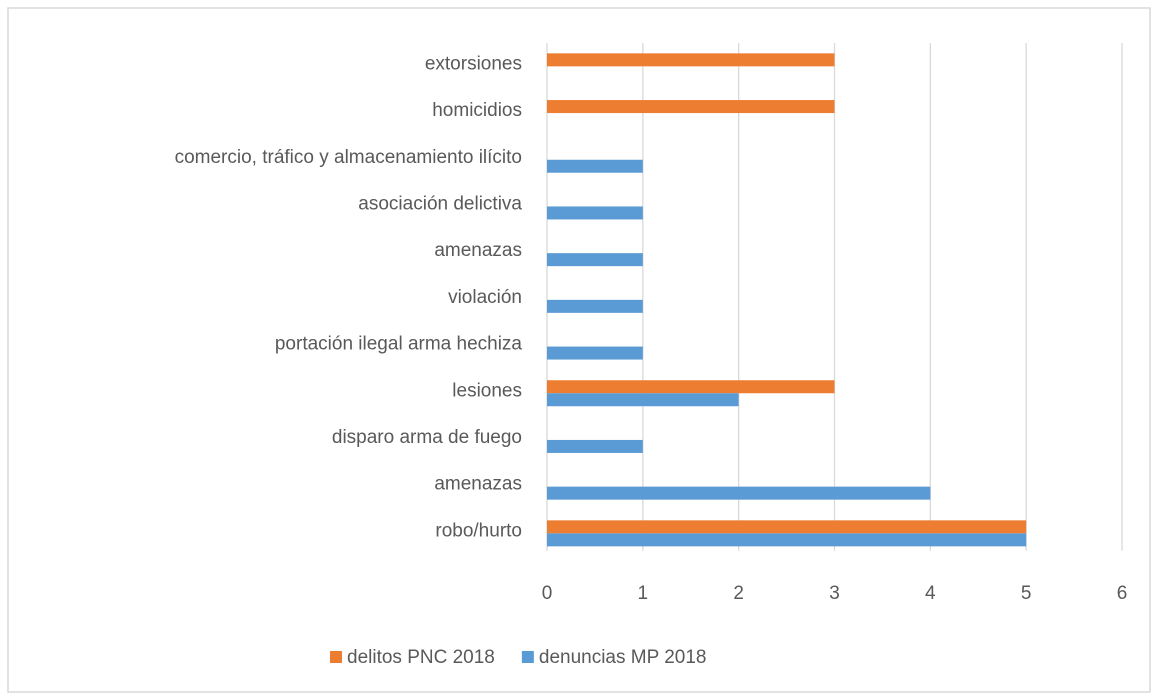 This screenshot has height=700, width=1159. I want to click on y-tick-label: violación, so click(485, 297).